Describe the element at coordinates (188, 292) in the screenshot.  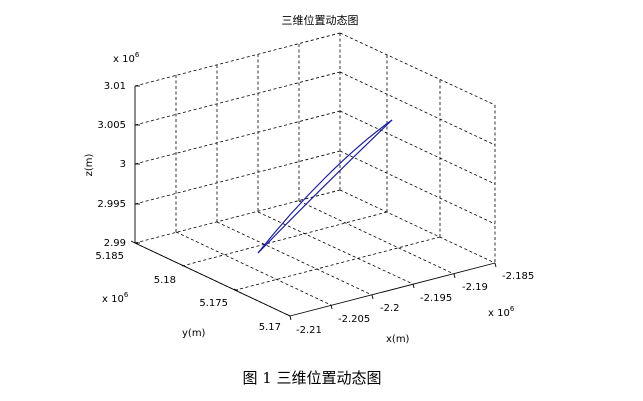
I see `y-tick-labels: 5.185 5.18 5.175 5.17` at that location.